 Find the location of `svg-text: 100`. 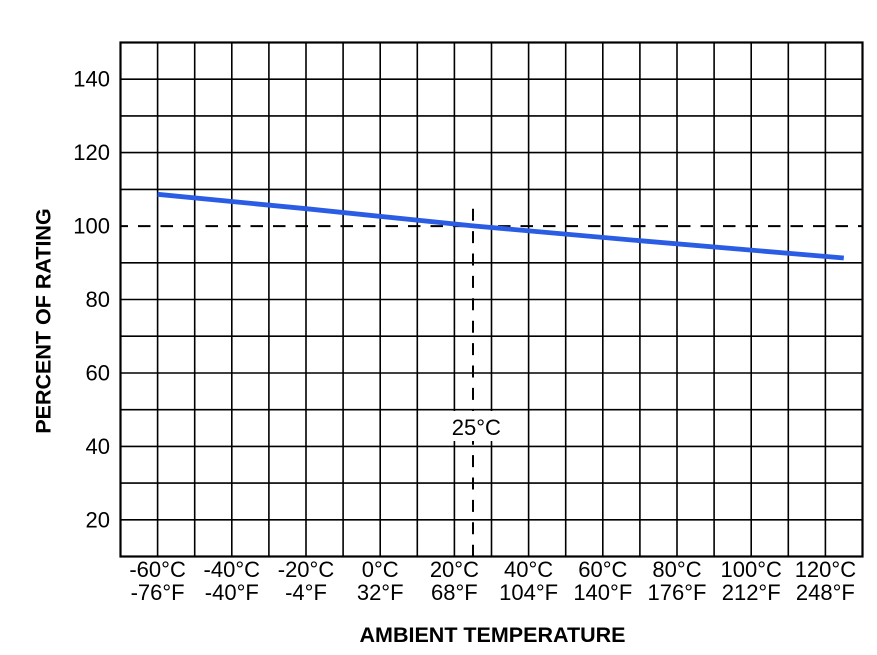

svg-text: 100 is located at coordinates (91, 226).